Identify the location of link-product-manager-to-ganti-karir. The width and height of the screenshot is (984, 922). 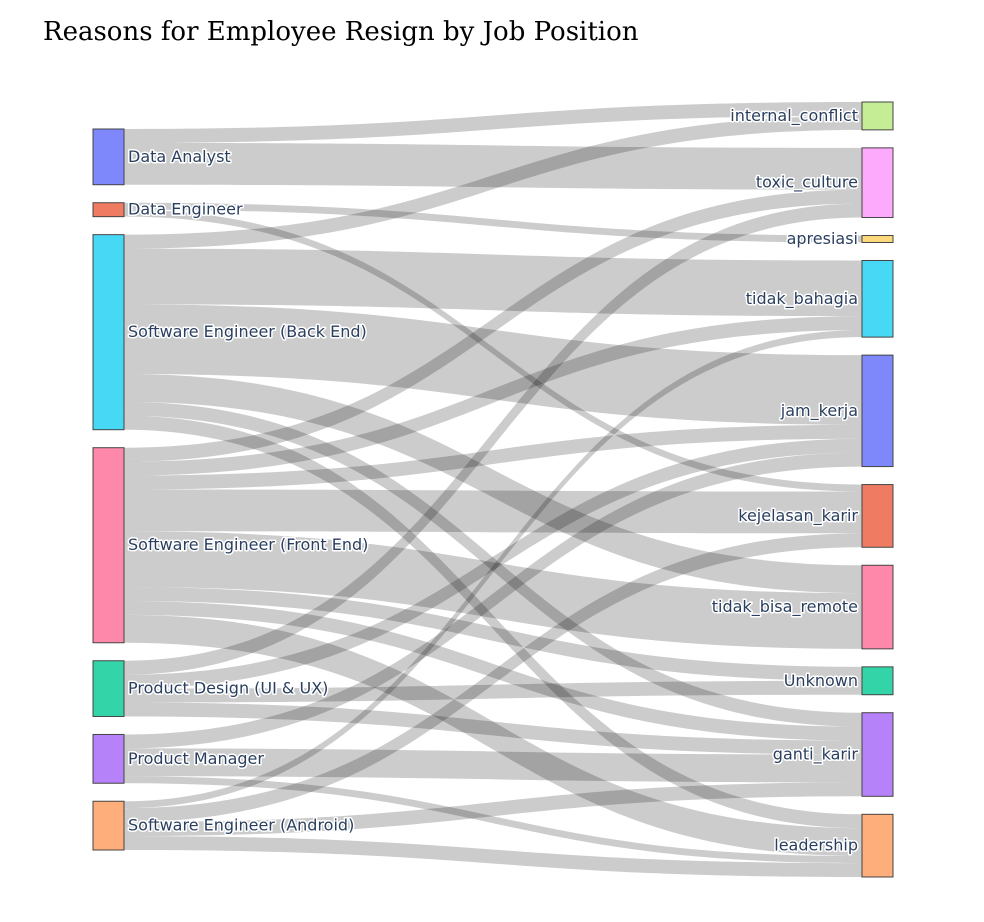
(493, 765).